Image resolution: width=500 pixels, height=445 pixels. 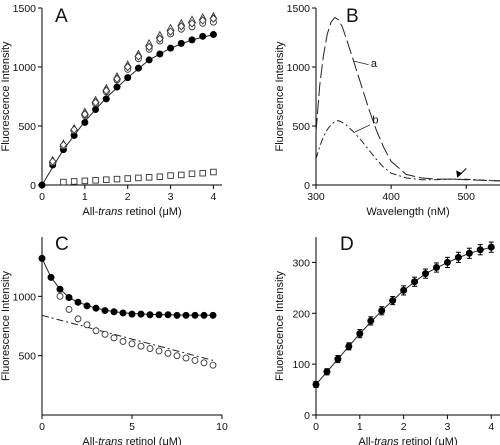 What do you see at coordinates (407, 151) in the screenshot?
I see `series-line-b` at bounding box center [407, 151].